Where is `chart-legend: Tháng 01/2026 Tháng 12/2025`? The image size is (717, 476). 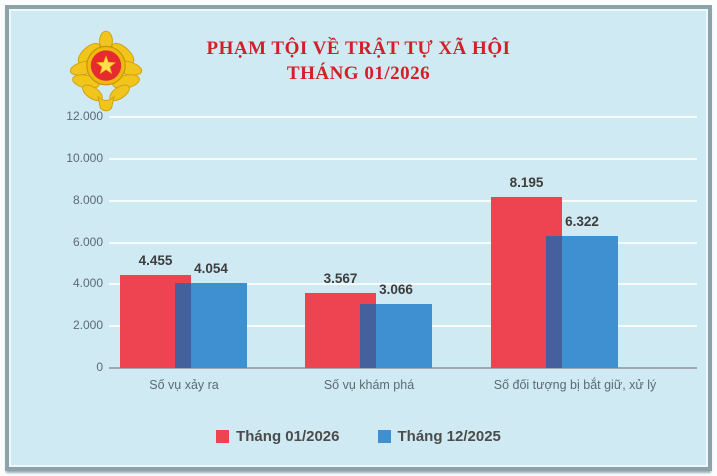 chart-legend: Tháng 01/2026 Tháng 12/2025 is located at coordinates (358, 436).